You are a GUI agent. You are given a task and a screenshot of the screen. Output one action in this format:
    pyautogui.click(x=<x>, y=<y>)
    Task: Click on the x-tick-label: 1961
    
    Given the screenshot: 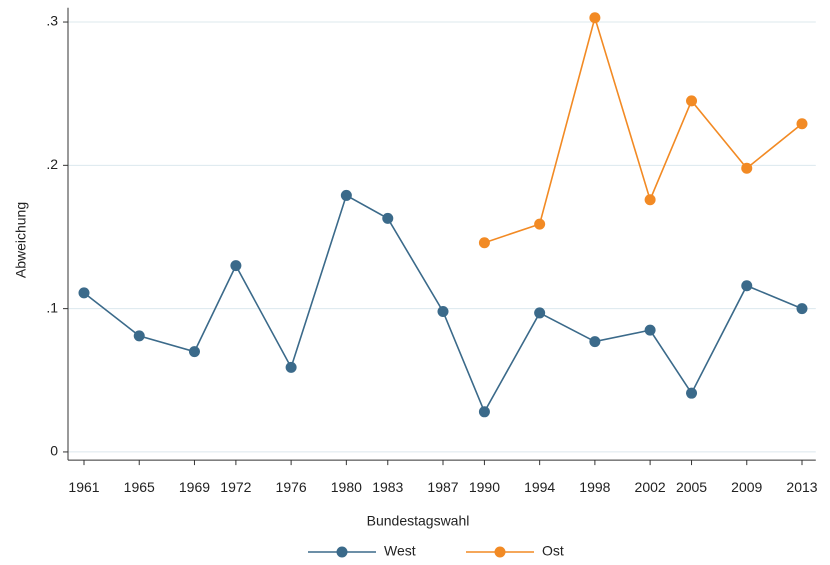 What is the action you would take?
    pyautogui.click(x=83, y=487)
    